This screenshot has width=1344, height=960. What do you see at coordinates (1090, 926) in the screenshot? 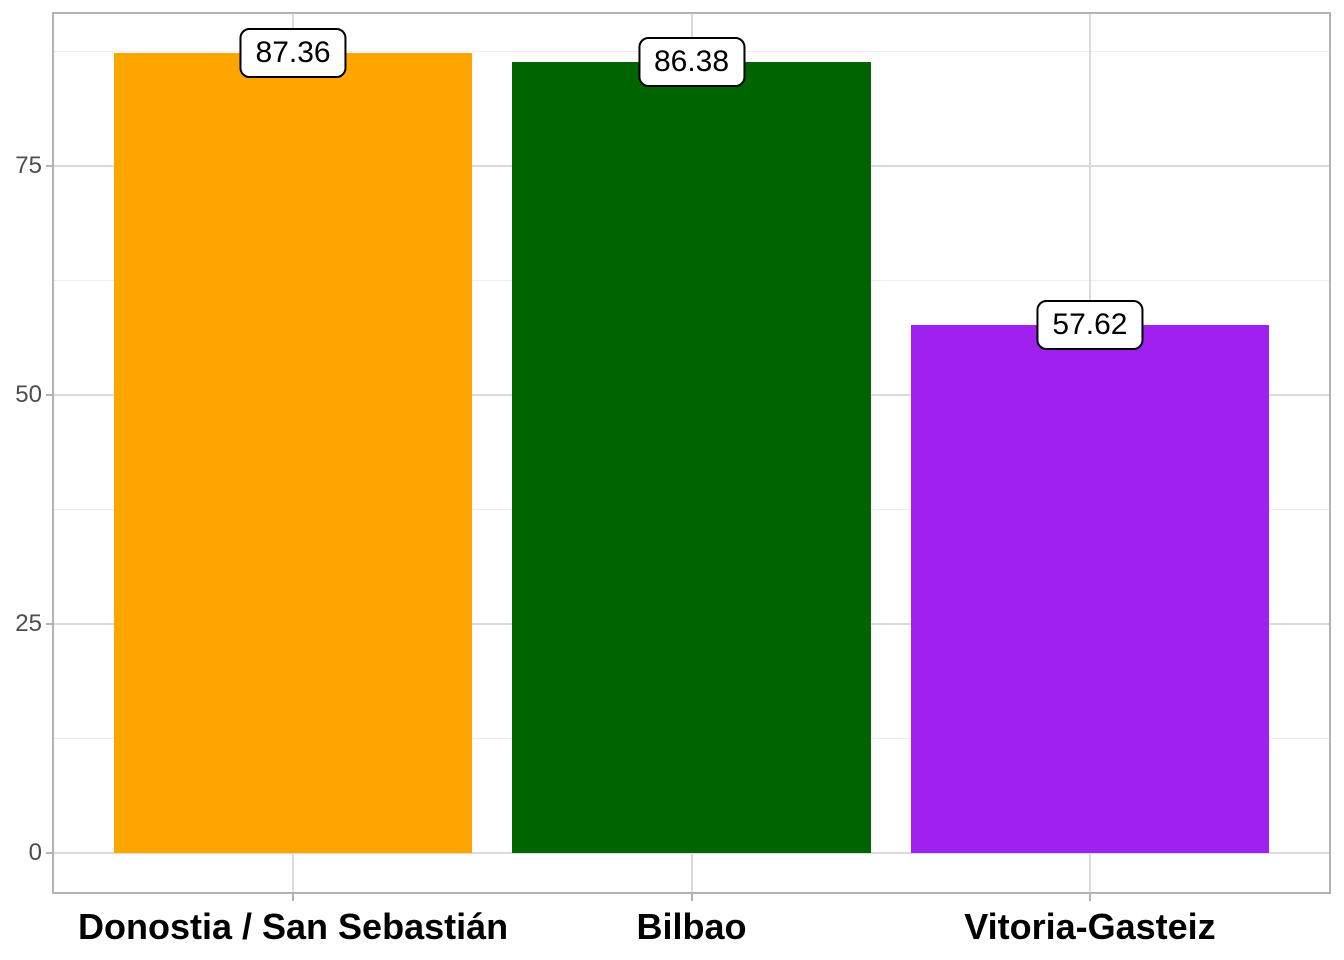
I see `x-axis-category-label-2: Vitoria-Gasteiz` at bounding box center [1090, 926].